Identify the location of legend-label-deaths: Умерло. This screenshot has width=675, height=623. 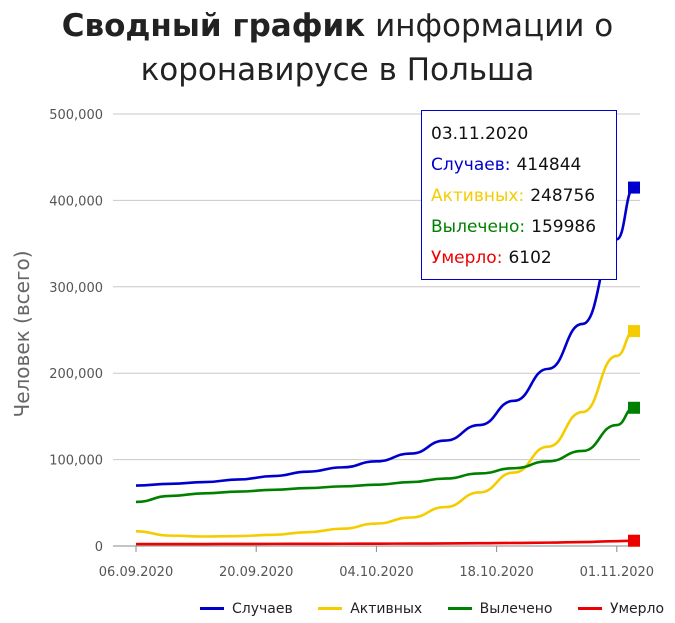
(637, 608).